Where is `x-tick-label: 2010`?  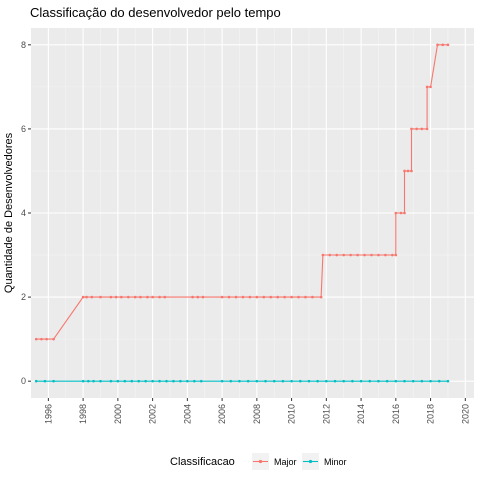
x-tick-label: 2010 is located at coordinates (292, 414).